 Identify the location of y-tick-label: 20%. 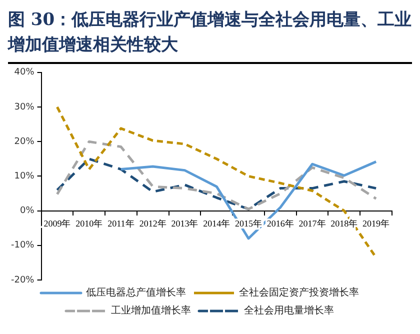
(24, 141).